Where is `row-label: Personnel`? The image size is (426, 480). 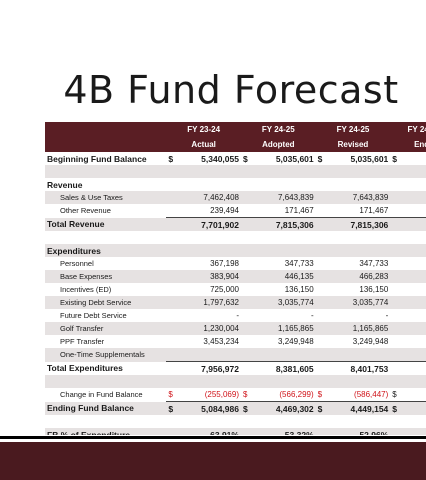 row-label: Personnel is located at coordinates (106, 263).